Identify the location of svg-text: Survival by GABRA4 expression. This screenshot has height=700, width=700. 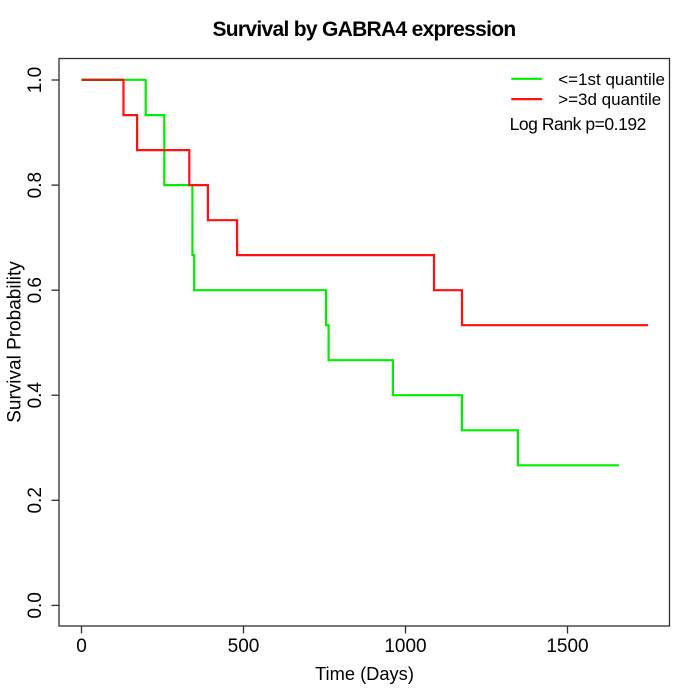
(364, 29).